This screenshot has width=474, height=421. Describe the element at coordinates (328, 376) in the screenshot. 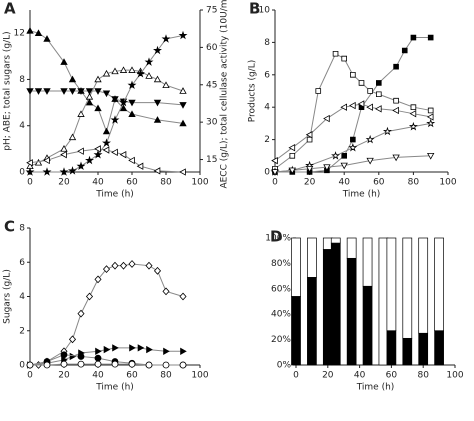

I see `x-tick-label: 20` at that location.